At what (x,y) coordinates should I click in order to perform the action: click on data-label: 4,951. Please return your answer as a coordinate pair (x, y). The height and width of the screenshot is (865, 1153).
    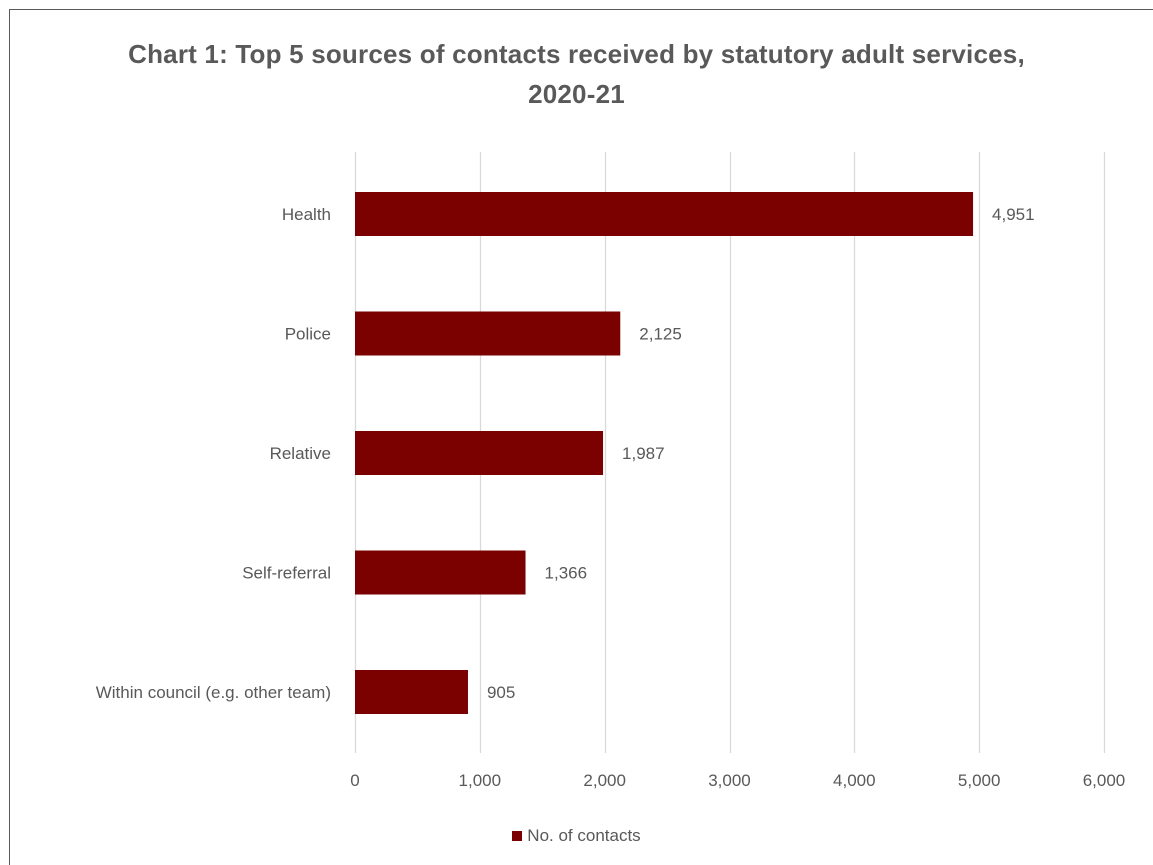
    Looking at the image, I should click on (1013, 214).